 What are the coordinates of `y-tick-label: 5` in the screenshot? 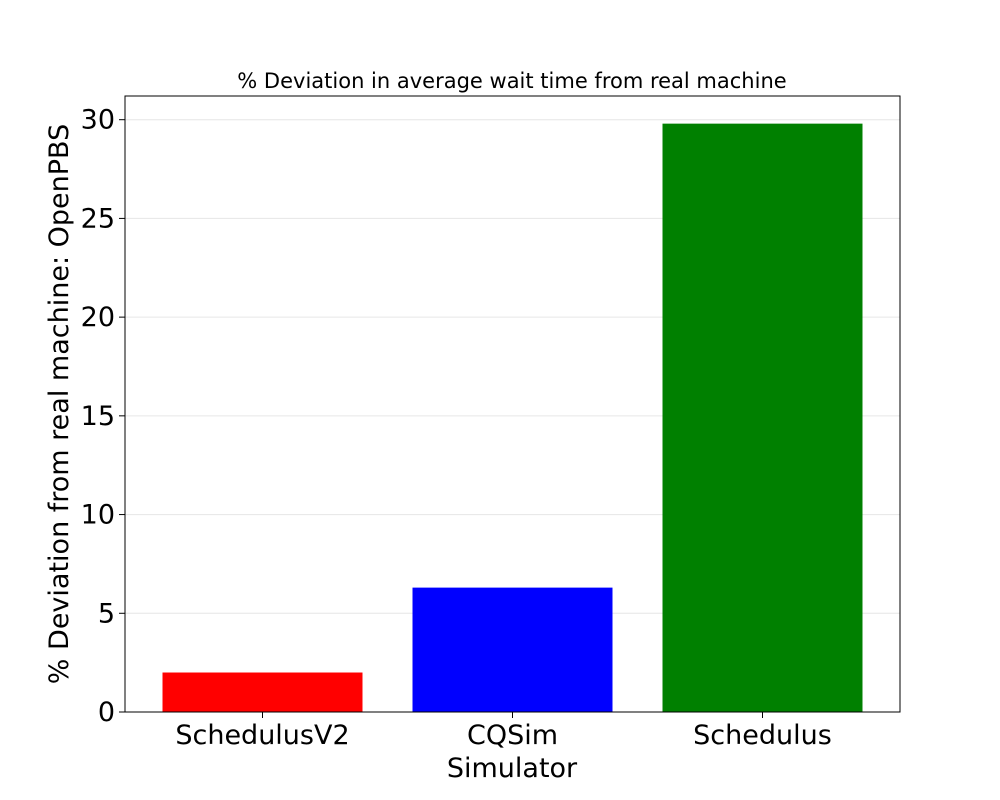 It's located at (106, 613).